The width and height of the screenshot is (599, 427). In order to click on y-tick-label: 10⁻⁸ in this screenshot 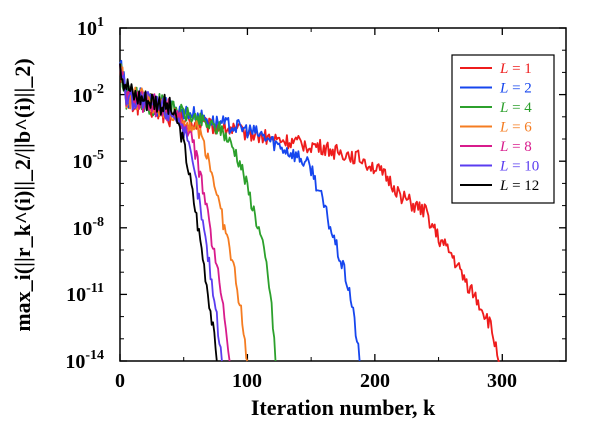, I will do `click(88, 227)`.